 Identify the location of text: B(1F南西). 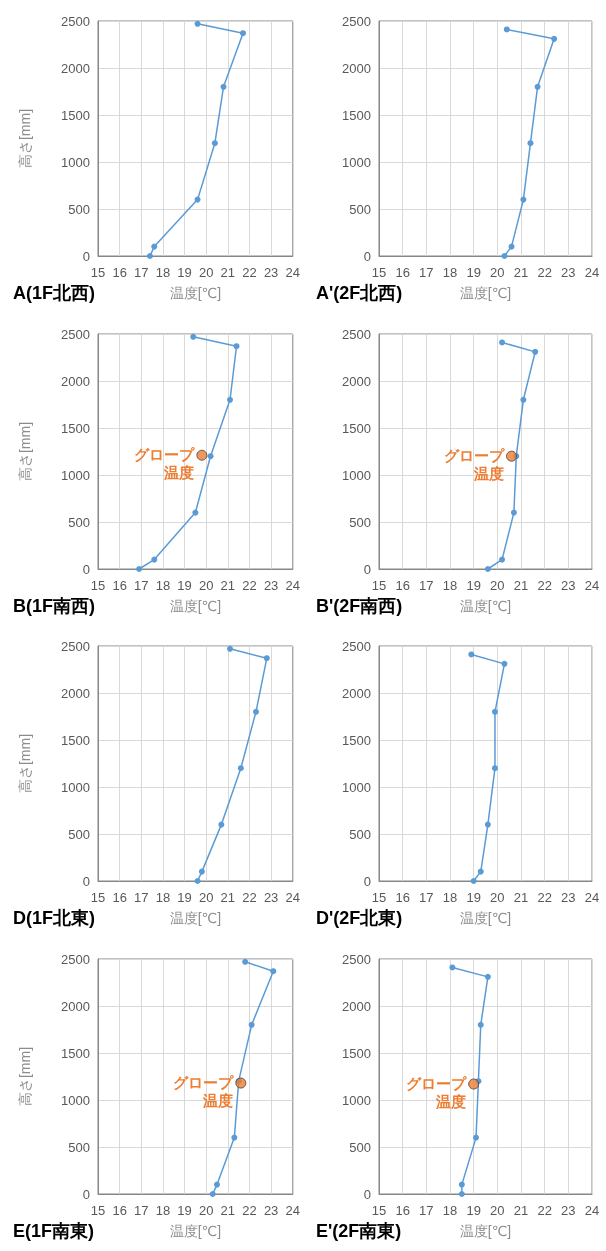
(54, 605).